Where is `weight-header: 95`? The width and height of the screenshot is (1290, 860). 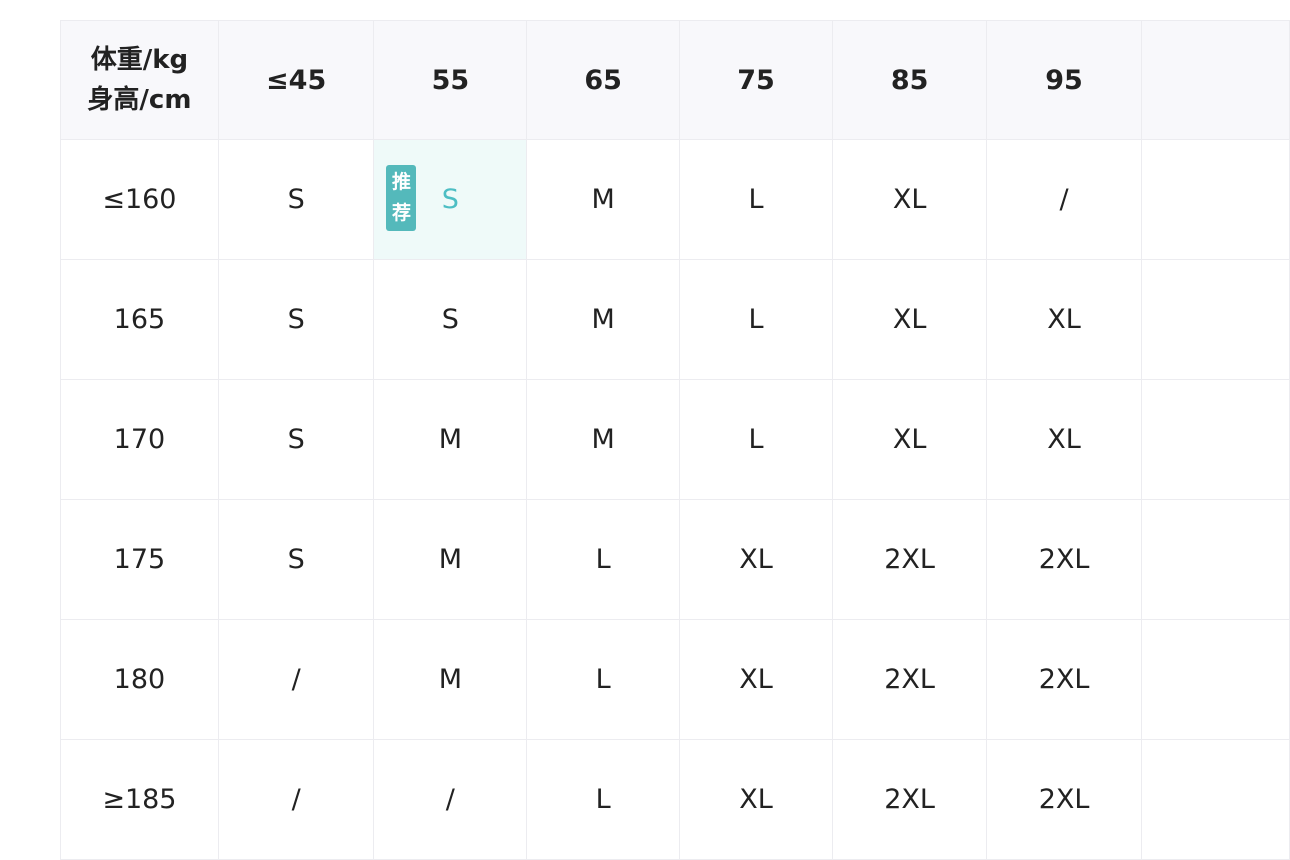
weight-header: 95 is located at coordinates (1064, 80).